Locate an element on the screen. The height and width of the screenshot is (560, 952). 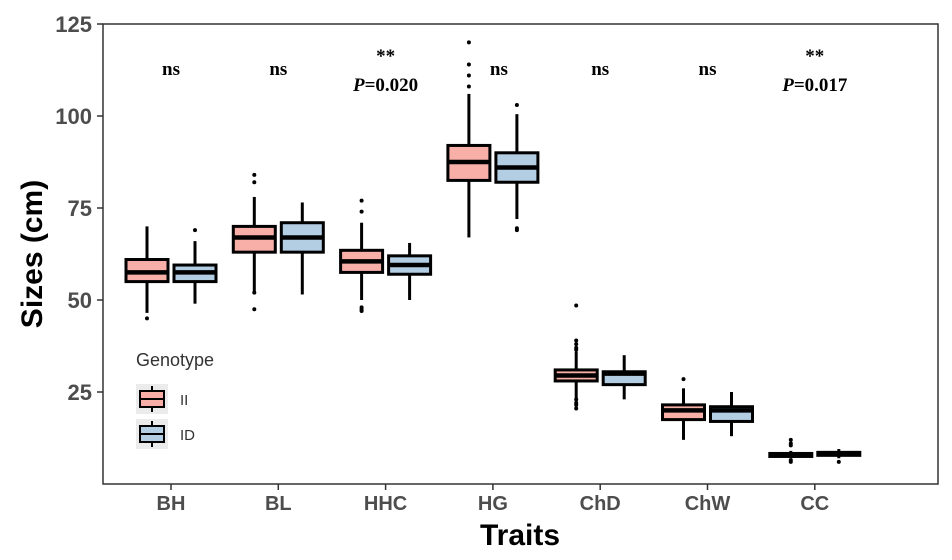
p-value: =0.020 is located at coordinates (392, 85).